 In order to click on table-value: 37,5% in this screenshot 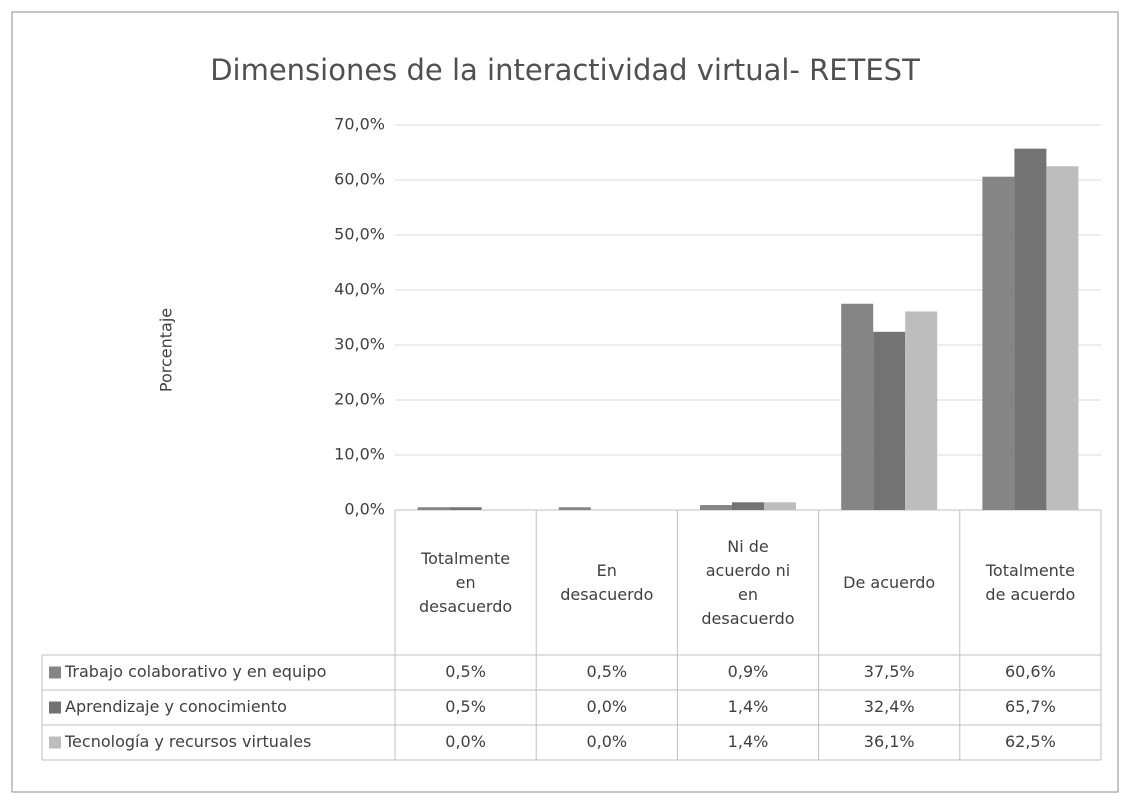, I will do `click(889, 671)`.